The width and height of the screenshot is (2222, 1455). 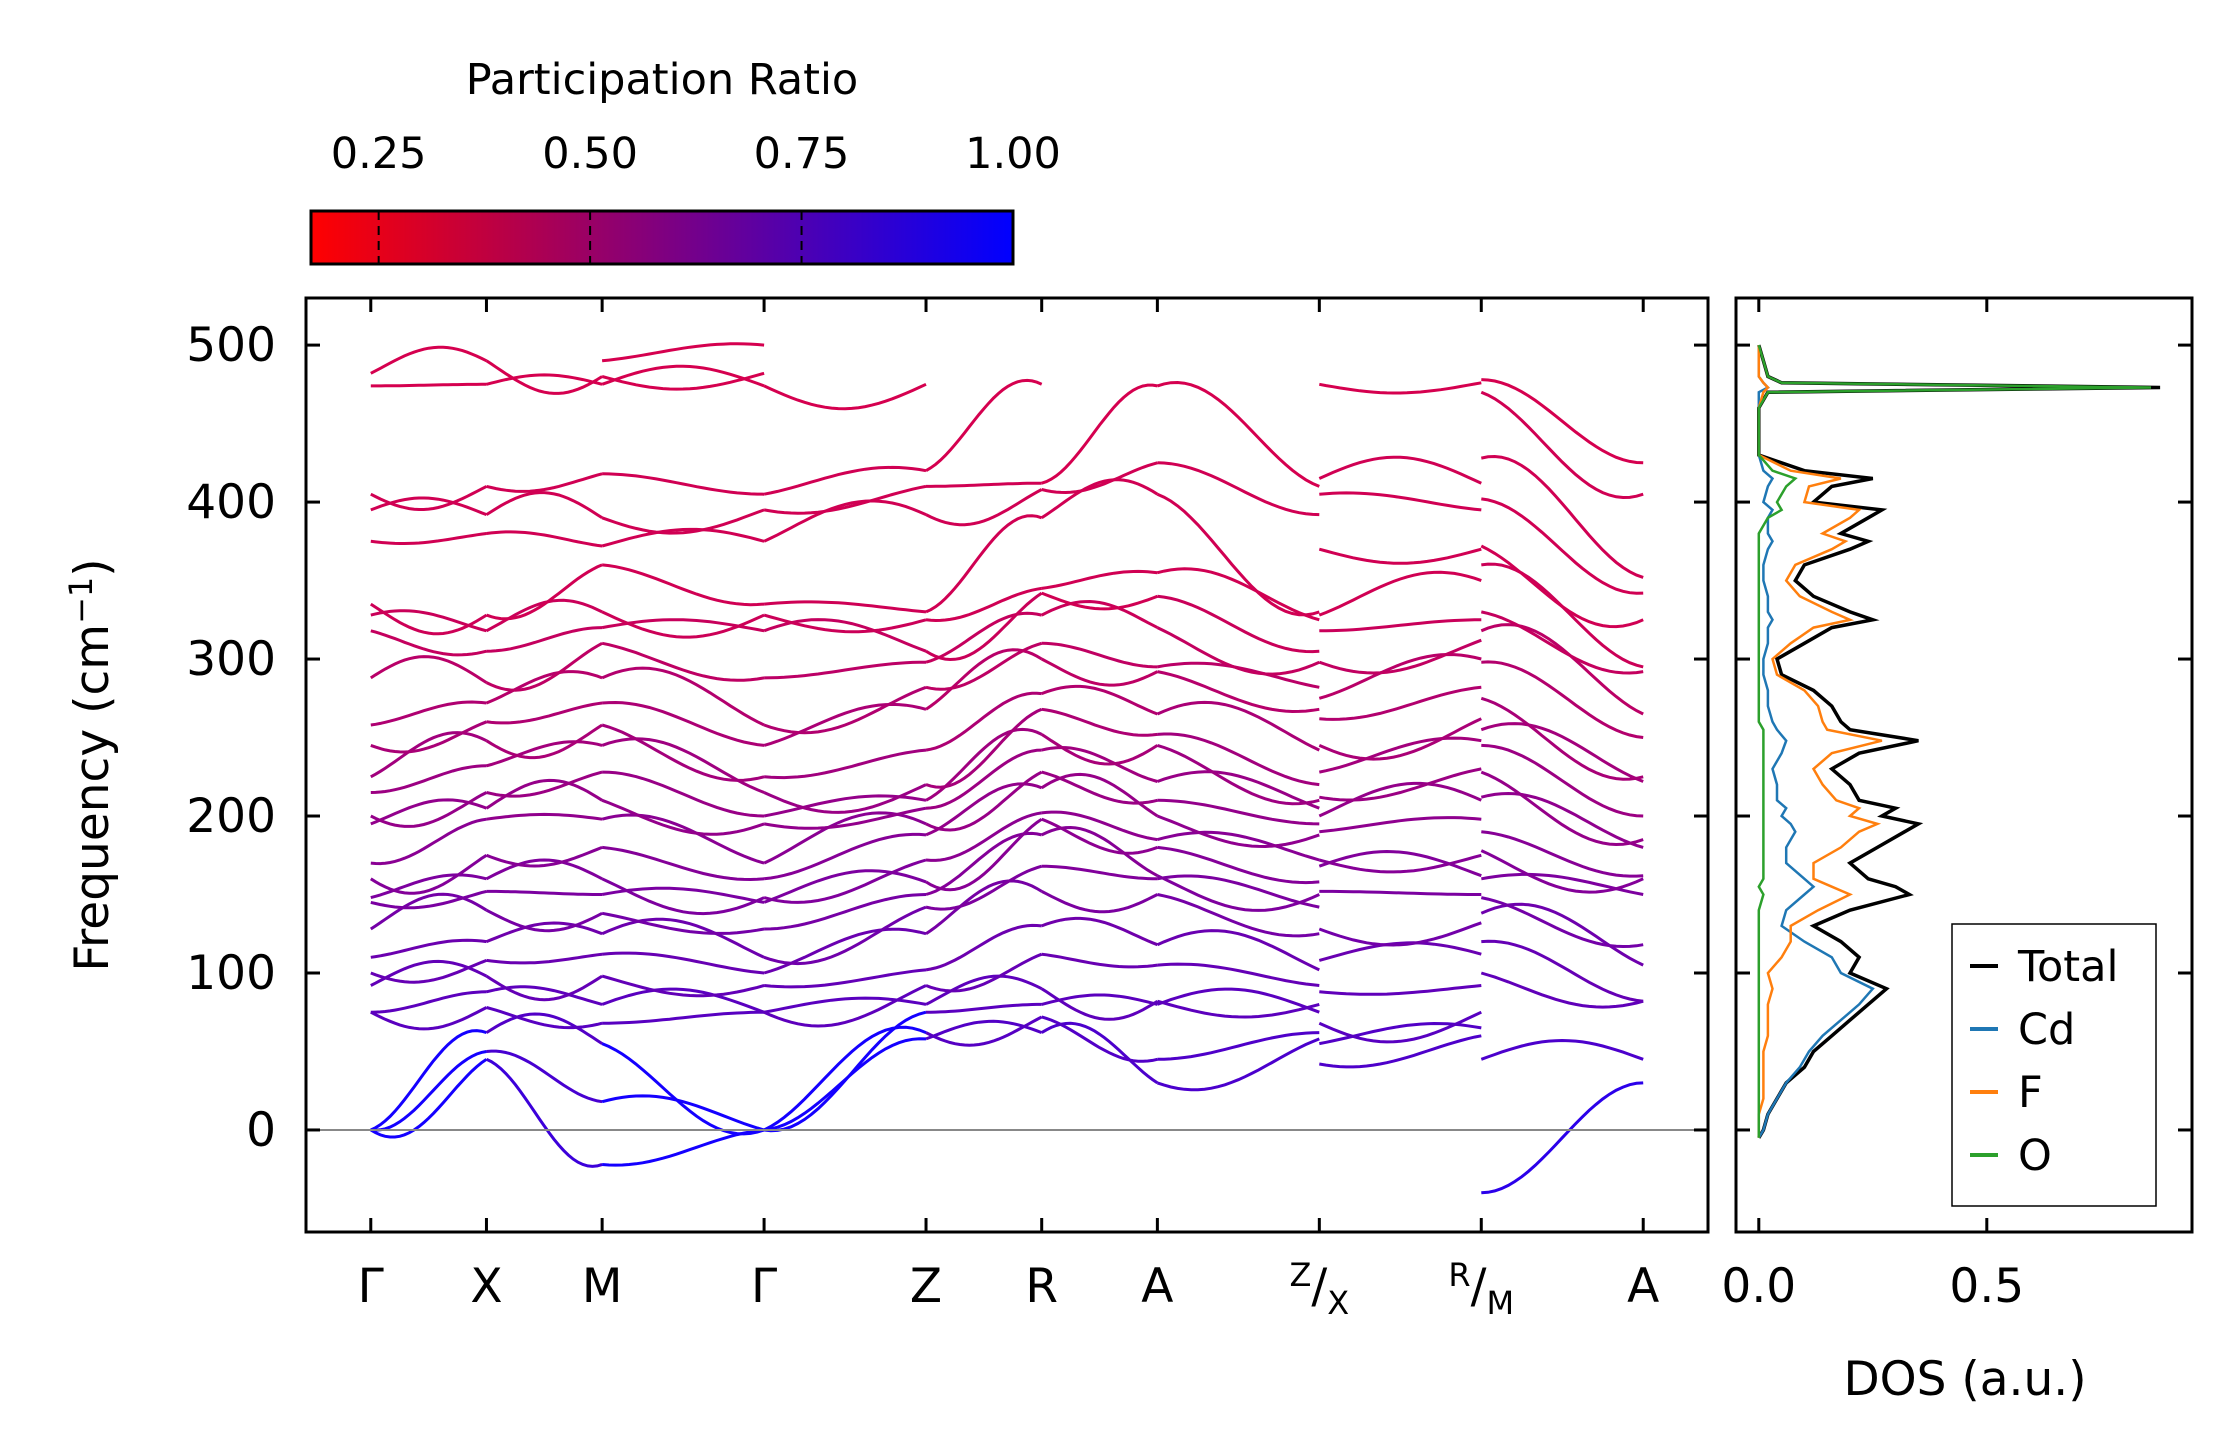 I want to click on dos-axes-frame, so click(x=1964, y=765).